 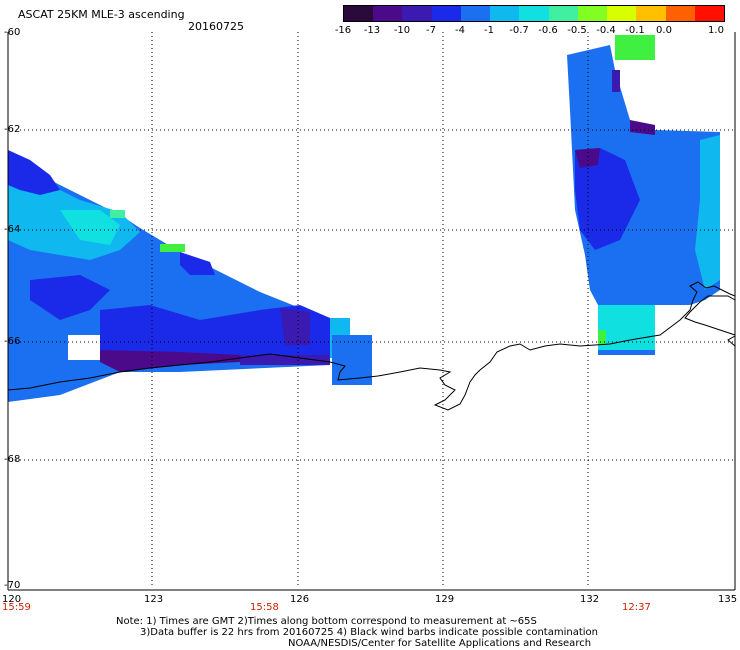 What do you see at coordinates (12, 599) in the screenshot?
I see `lon-label: 120` at bounding box center [12, 599].